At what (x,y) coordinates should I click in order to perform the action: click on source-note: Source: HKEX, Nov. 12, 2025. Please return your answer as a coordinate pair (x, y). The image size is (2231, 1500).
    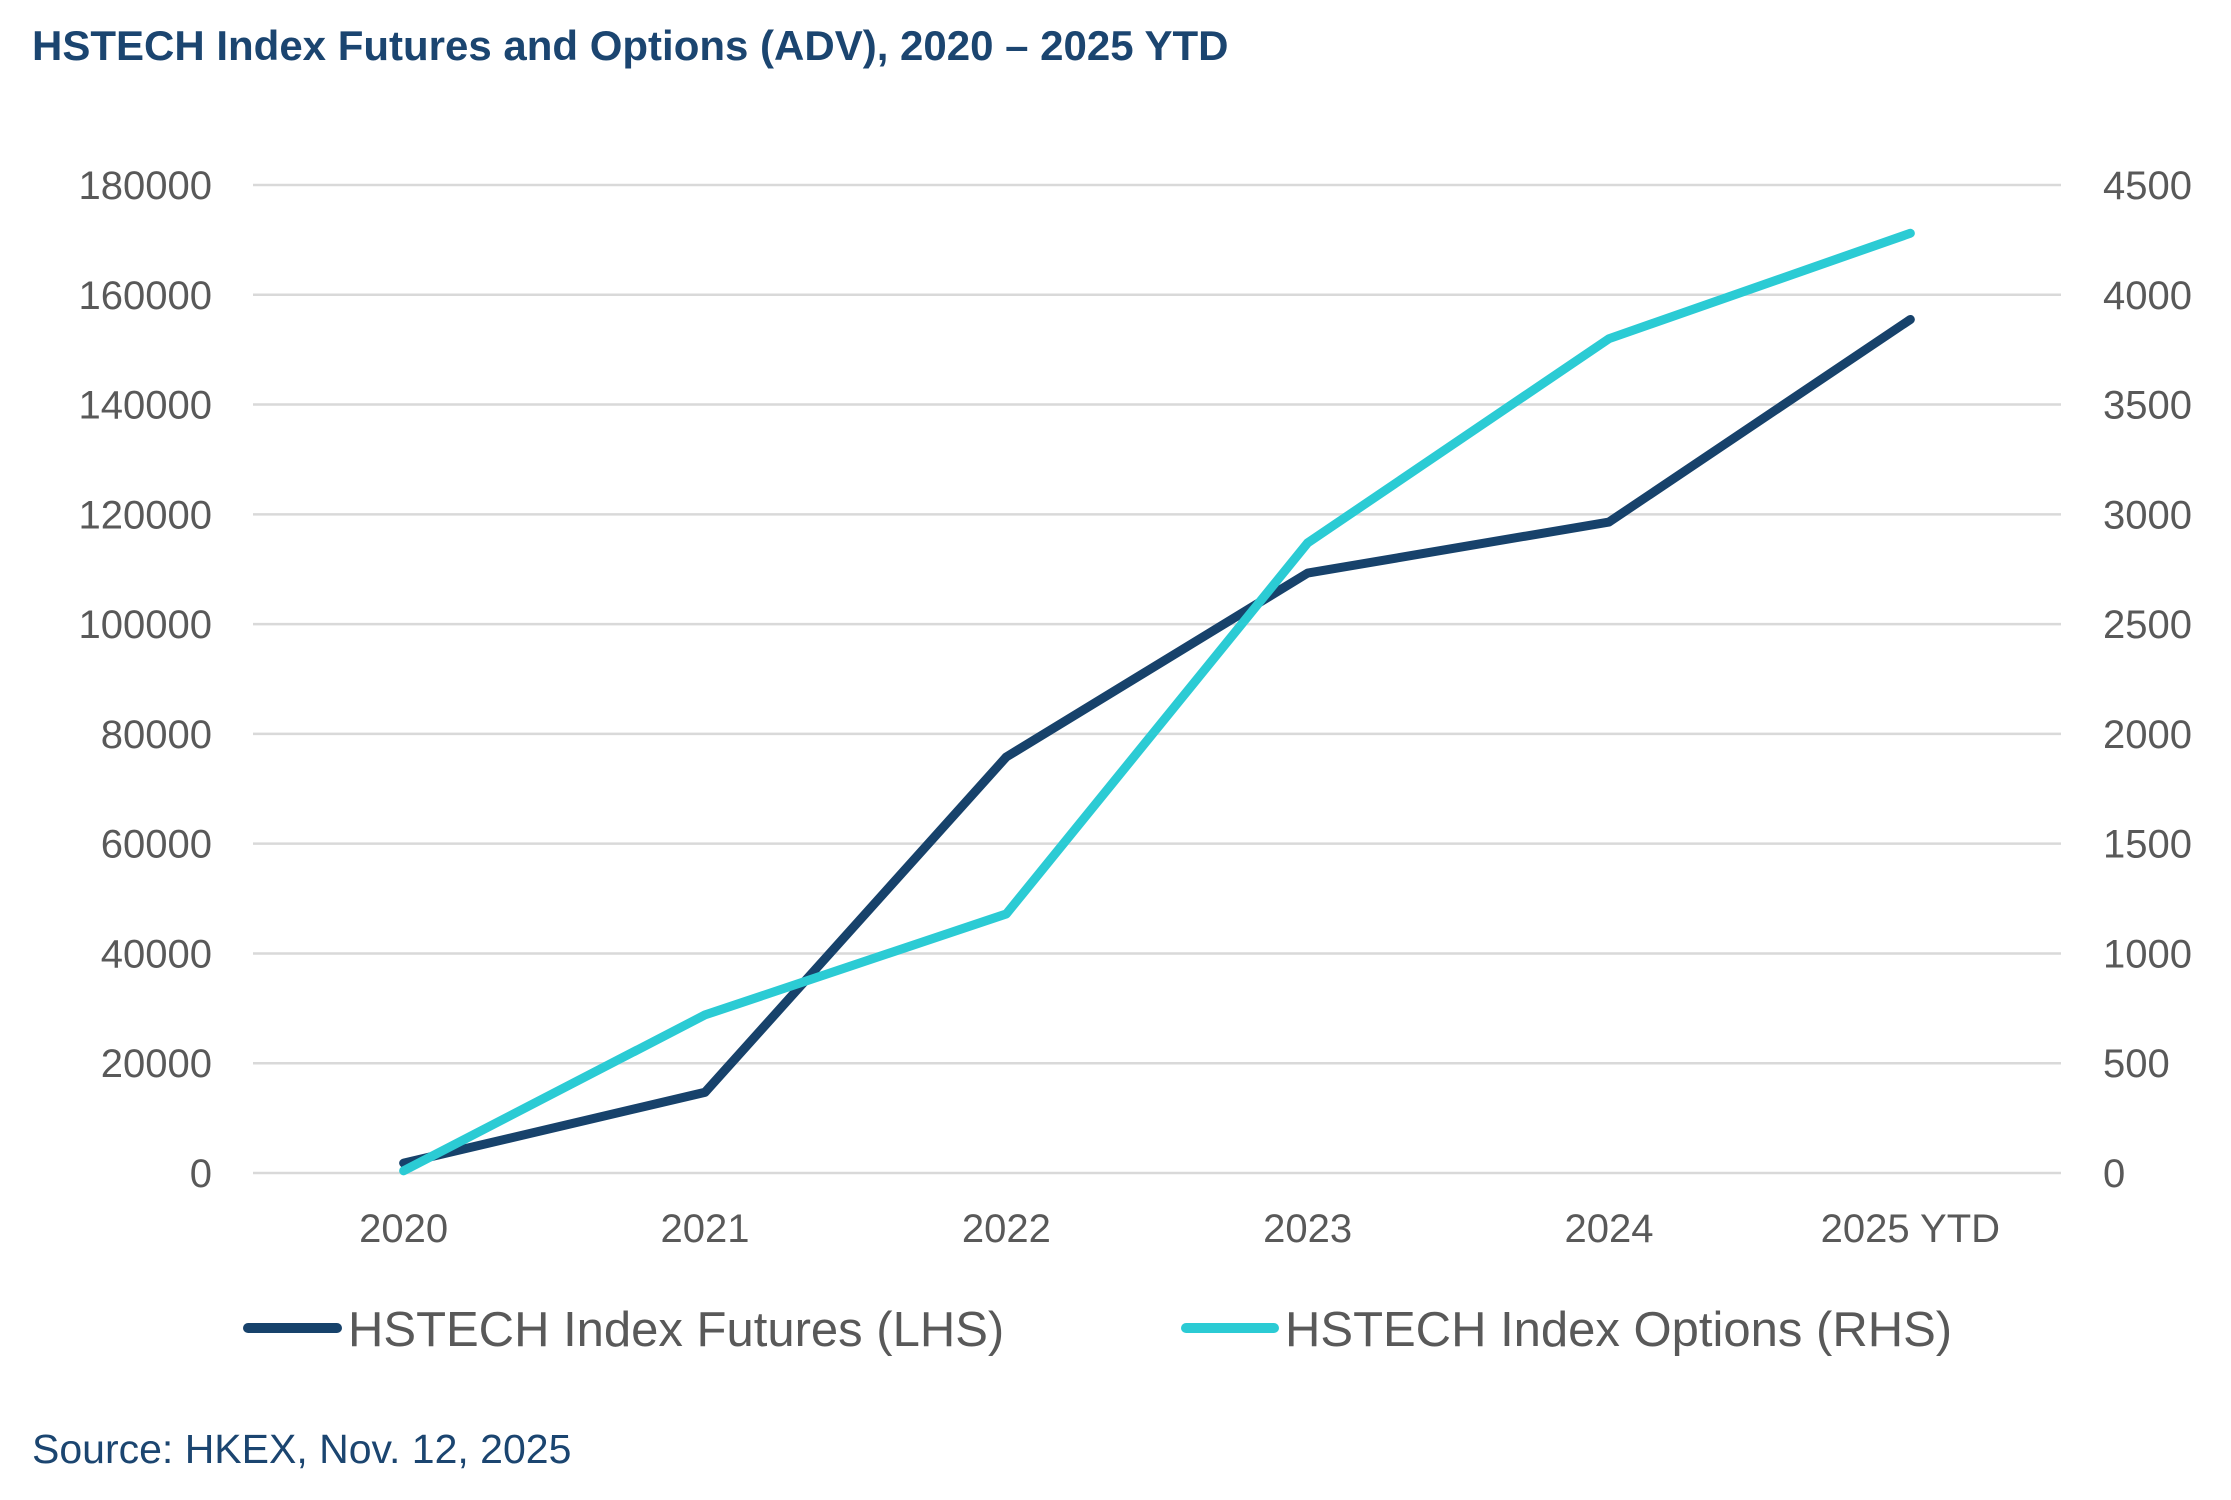
    Looking at the image, I should click on (302, 1449).